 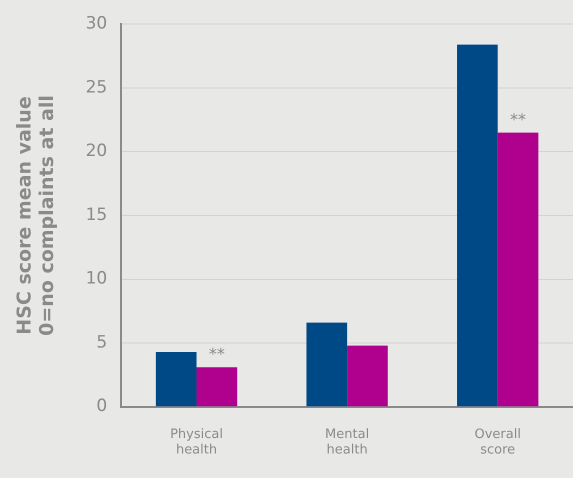 I want to click on y-tick-label: 15, so click(x=97, y=214).